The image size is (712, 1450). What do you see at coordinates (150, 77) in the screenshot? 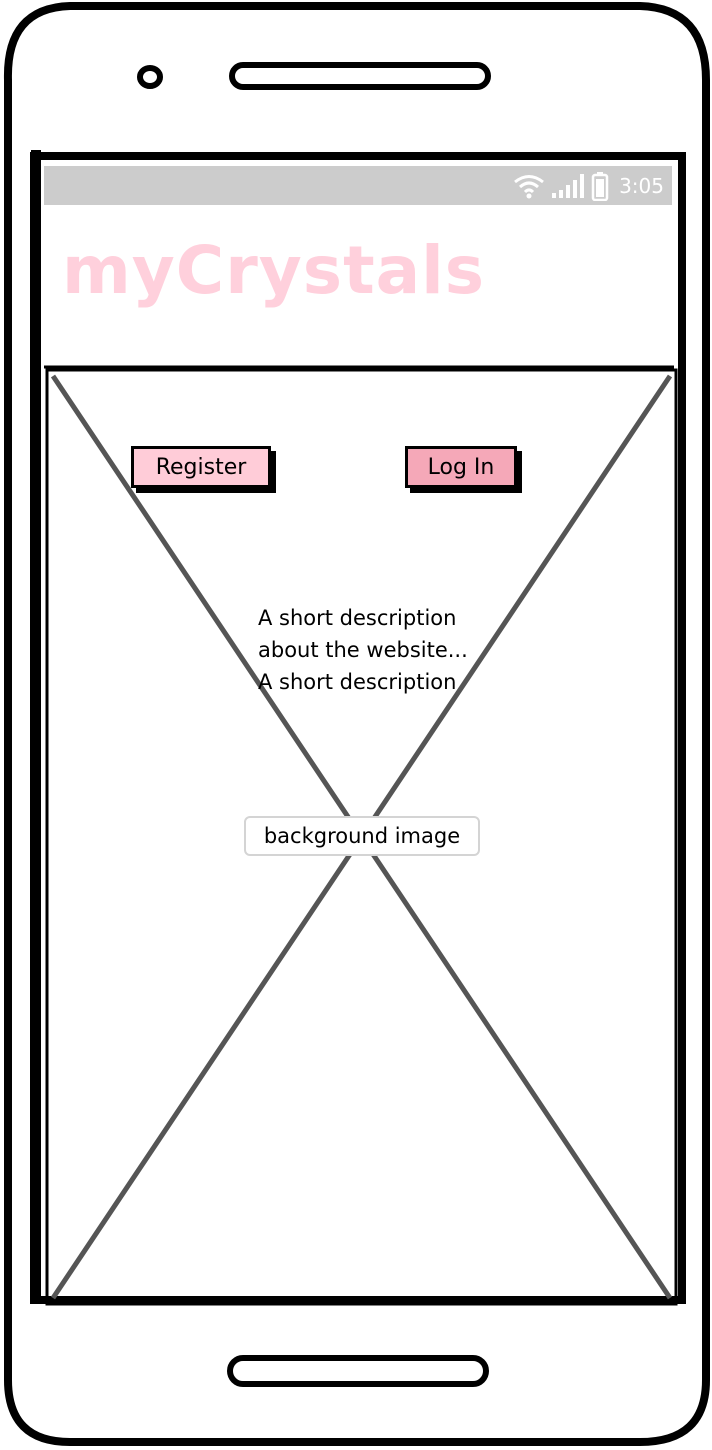
I see `camera-icon` at bounding box center [150, 77].